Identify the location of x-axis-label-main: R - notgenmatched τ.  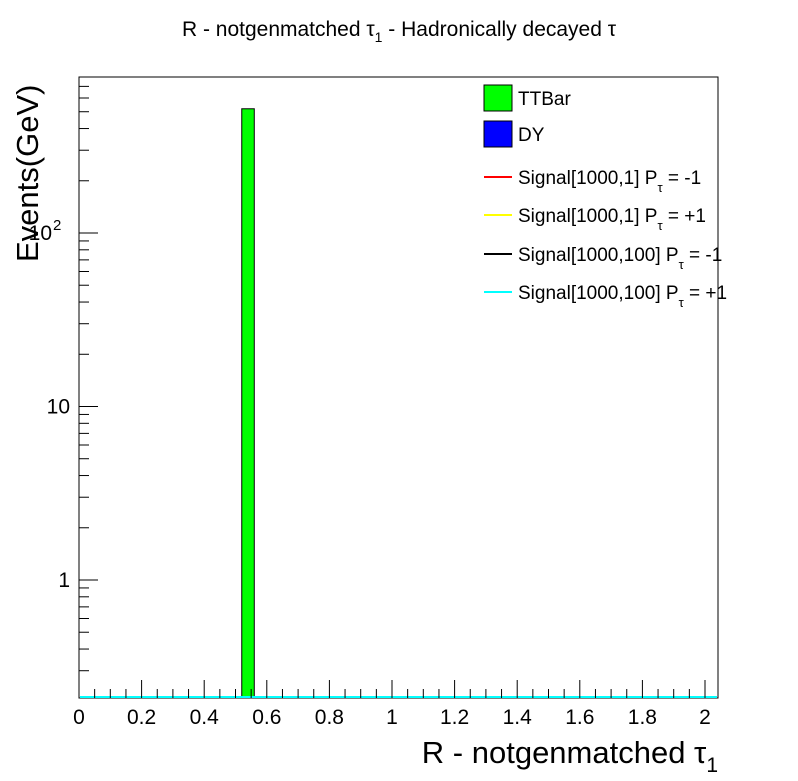
(564, 752).